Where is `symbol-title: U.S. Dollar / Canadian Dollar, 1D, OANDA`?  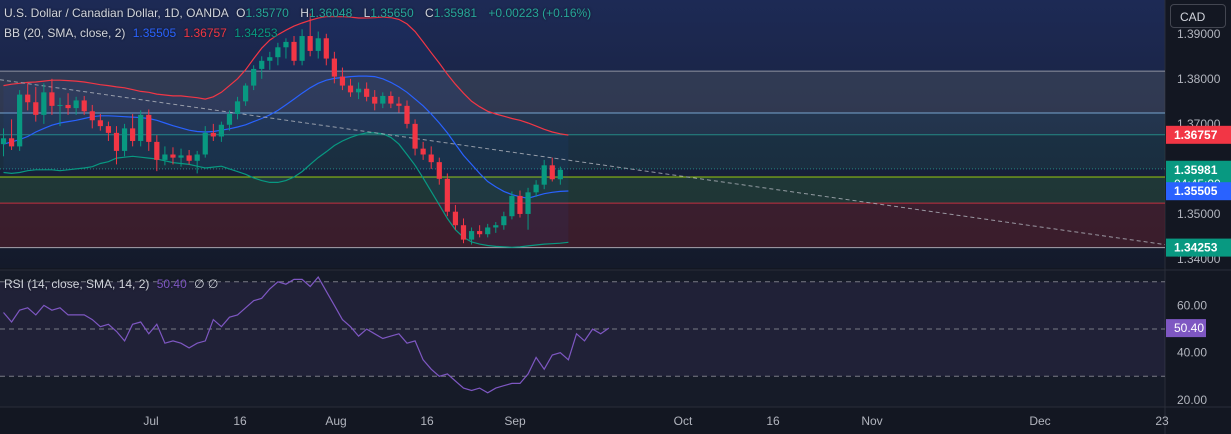
symbol-title: U.S. Dollar / Canadian Dollar, 1D, OANDA is located at coordinates (116, 13).